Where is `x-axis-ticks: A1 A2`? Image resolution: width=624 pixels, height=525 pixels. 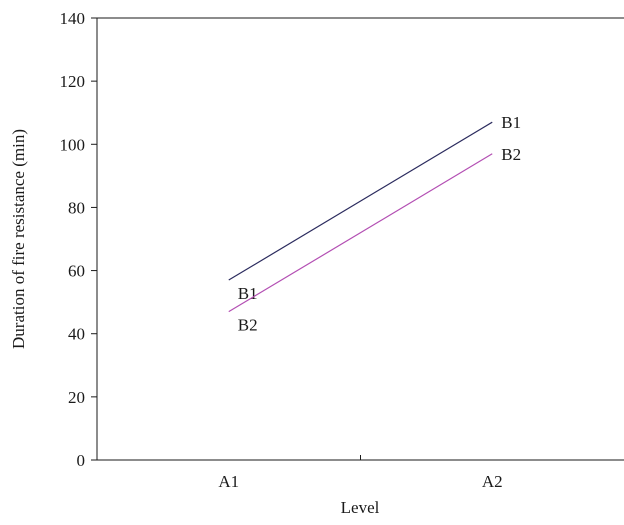 x-axis-ticks: A1 A2 is located at coordinates (360, 473).